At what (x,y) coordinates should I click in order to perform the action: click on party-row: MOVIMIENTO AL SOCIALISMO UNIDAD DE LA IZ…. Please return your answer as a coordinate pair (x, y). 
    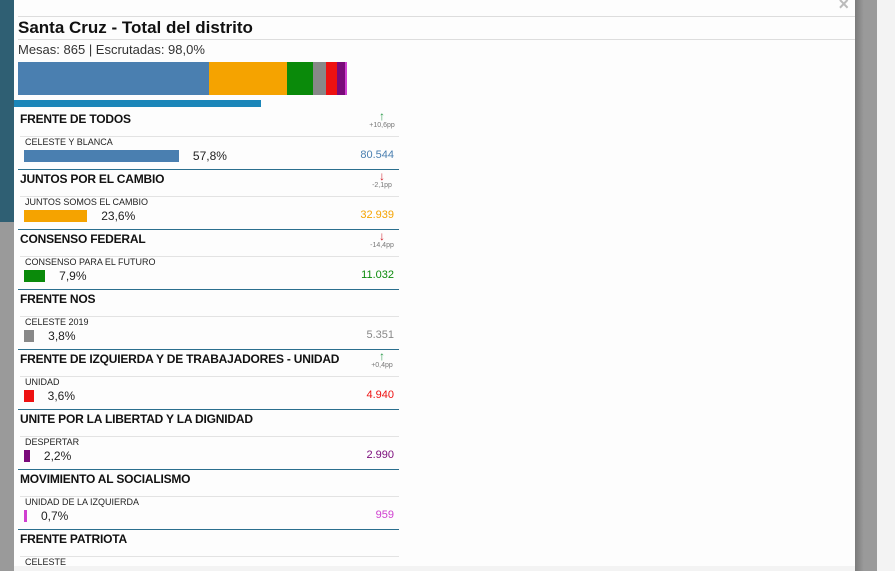
    Looking at the image, I should click on (208, 500).